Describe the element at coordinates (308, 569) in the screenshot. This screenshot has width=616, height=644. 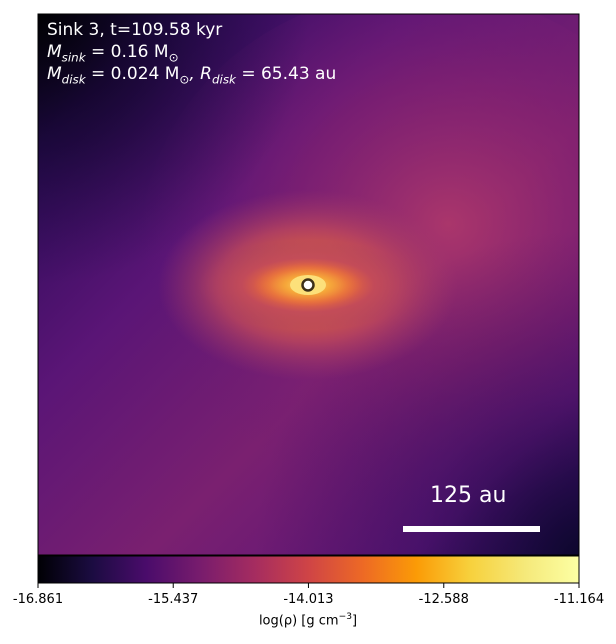
I see `colorbar` at that location.